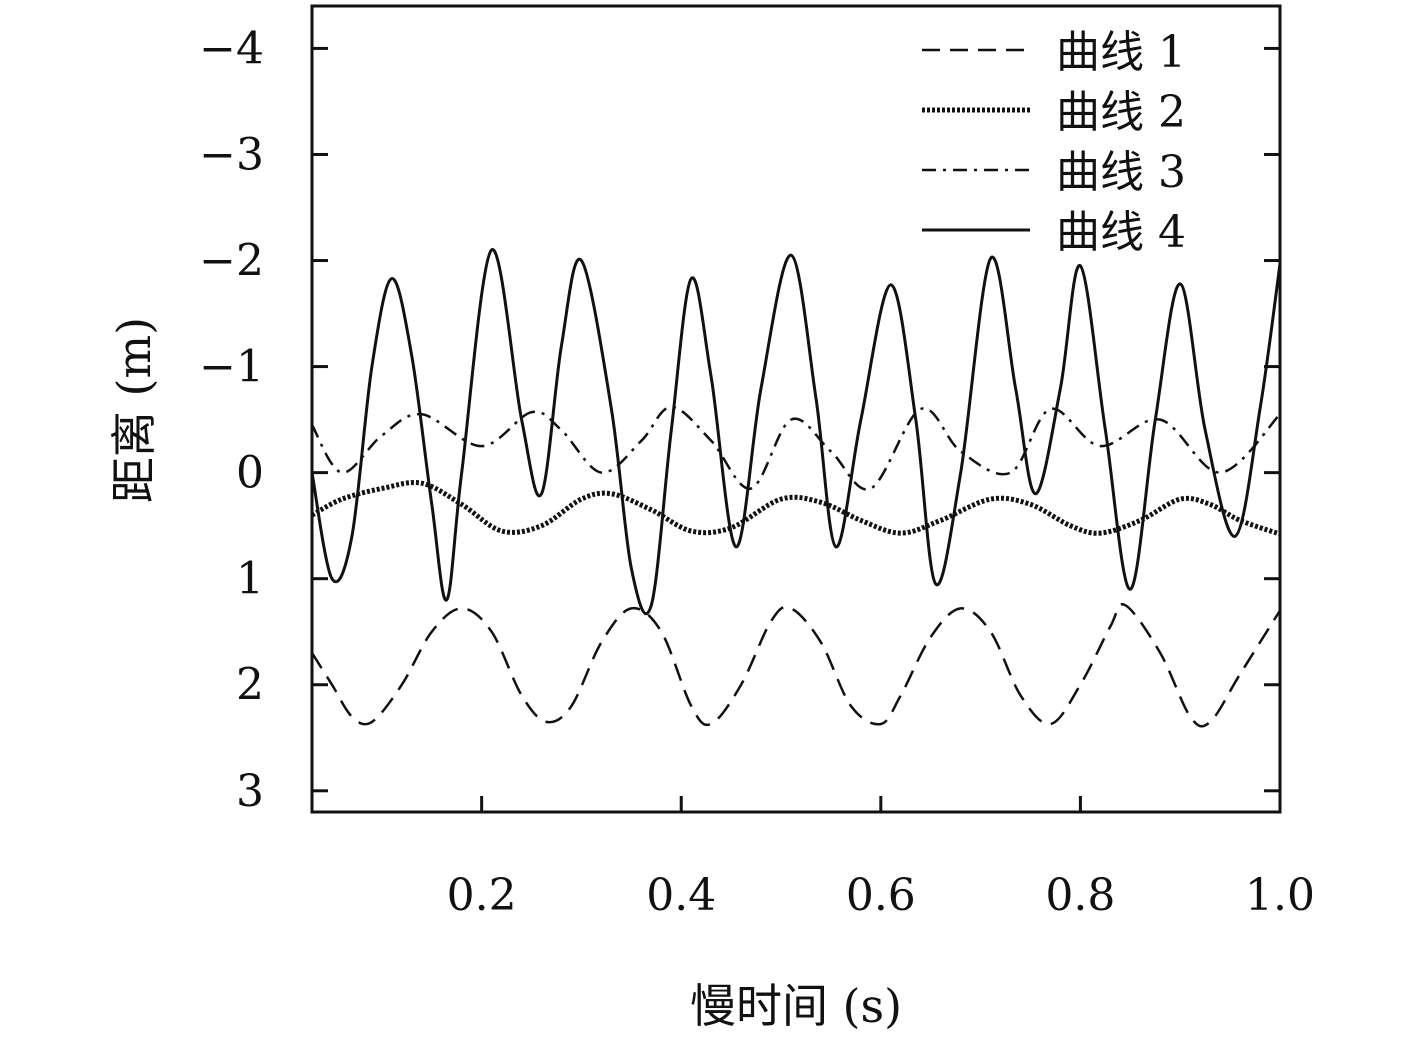 This screenshot has height=1044, width=1417. Describe the element at coordinates (1121, 52) in the screenshot. I see `legend-label-1: 曲线 1` at that location.